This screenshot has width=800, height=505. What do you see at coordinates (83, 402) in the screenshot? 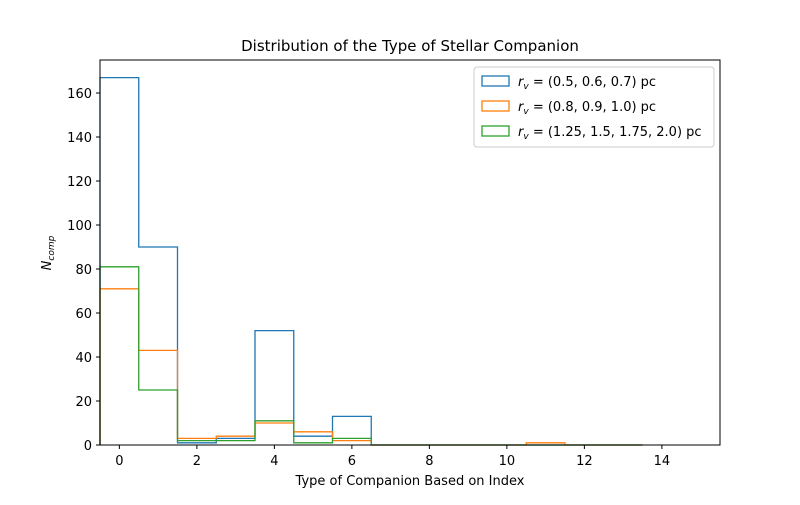
I see `y-tick-label: 20` at bounding box center [83, 402].